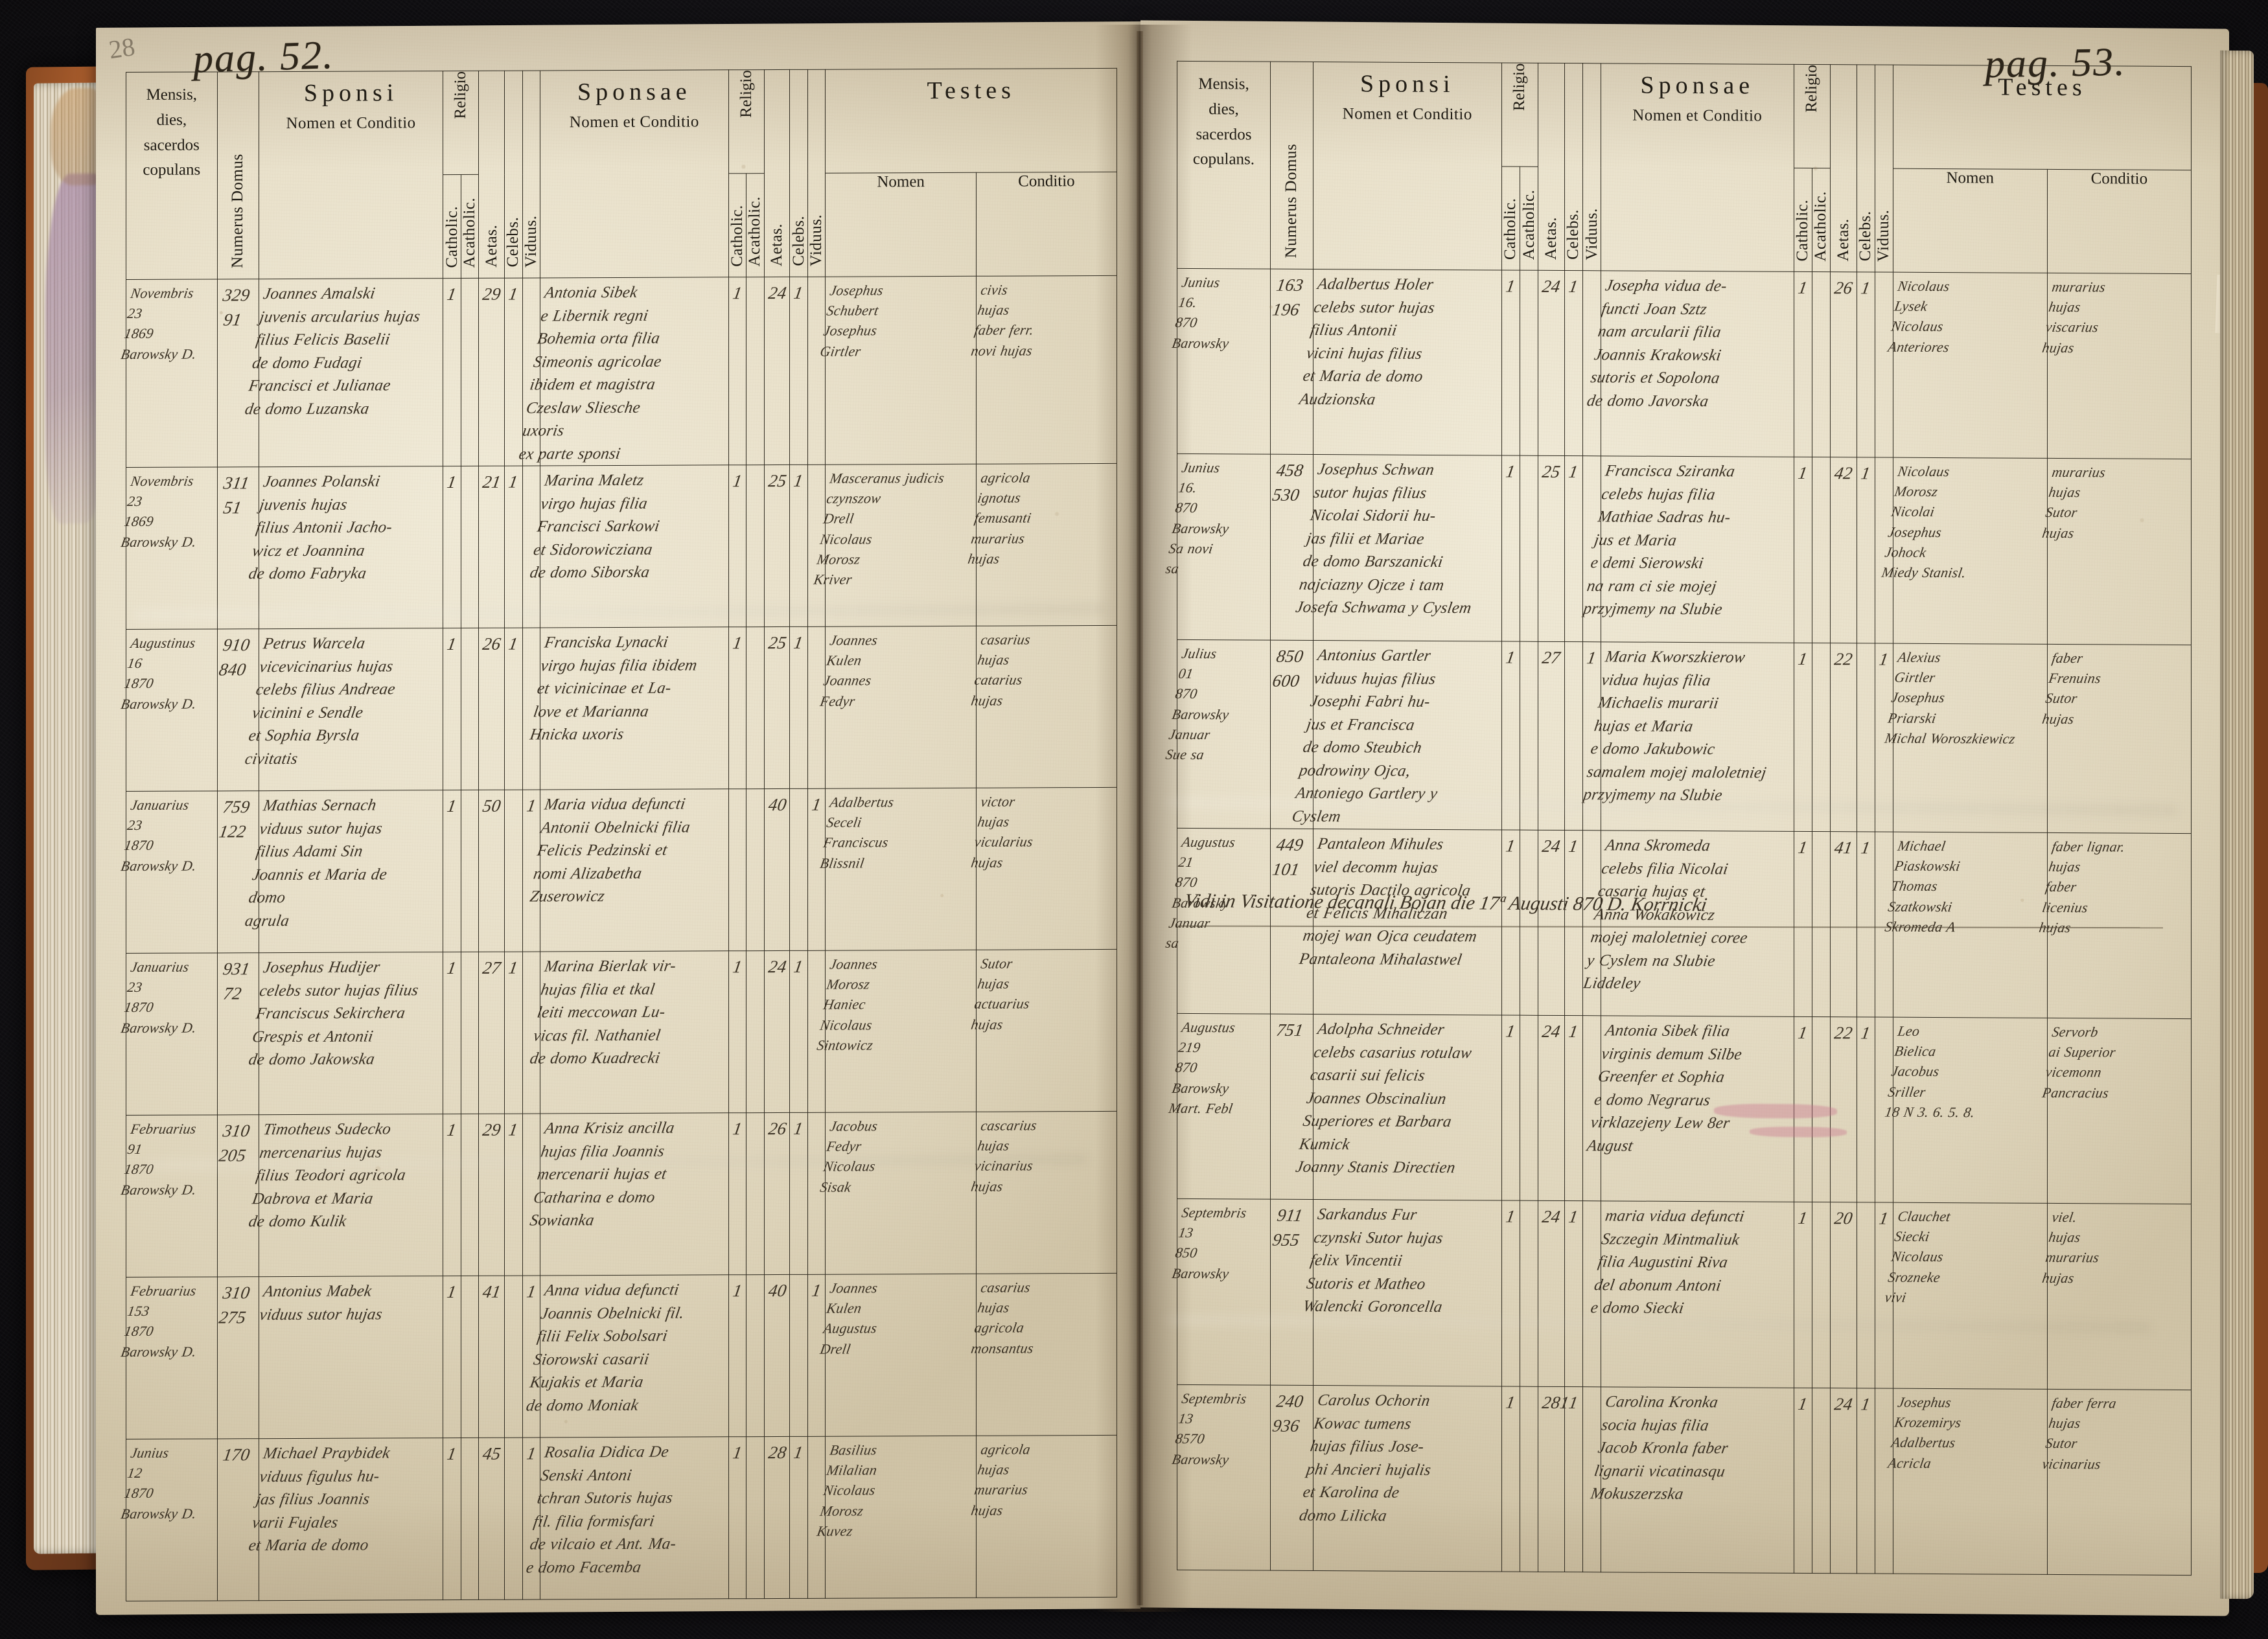  Describe the element at coordinates (1551, 238) in the screenshot. I see `header-aetas-label-sponsi-right: Aetas.` at that location.